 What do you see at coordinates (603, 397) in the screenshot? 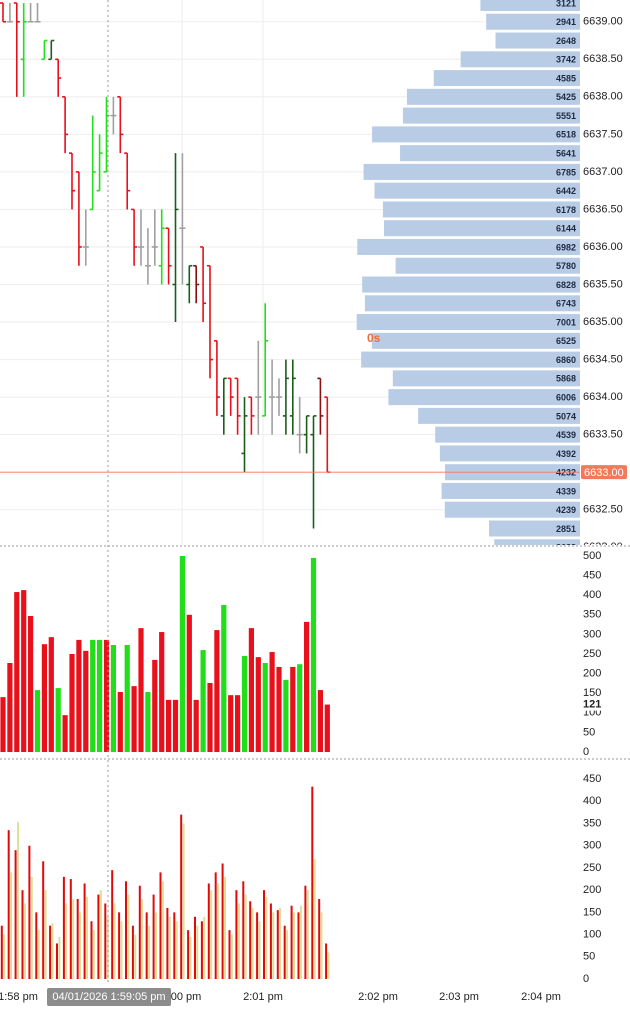
I see `y-tick-label: 6634.00` at bounding box center [603, 397].